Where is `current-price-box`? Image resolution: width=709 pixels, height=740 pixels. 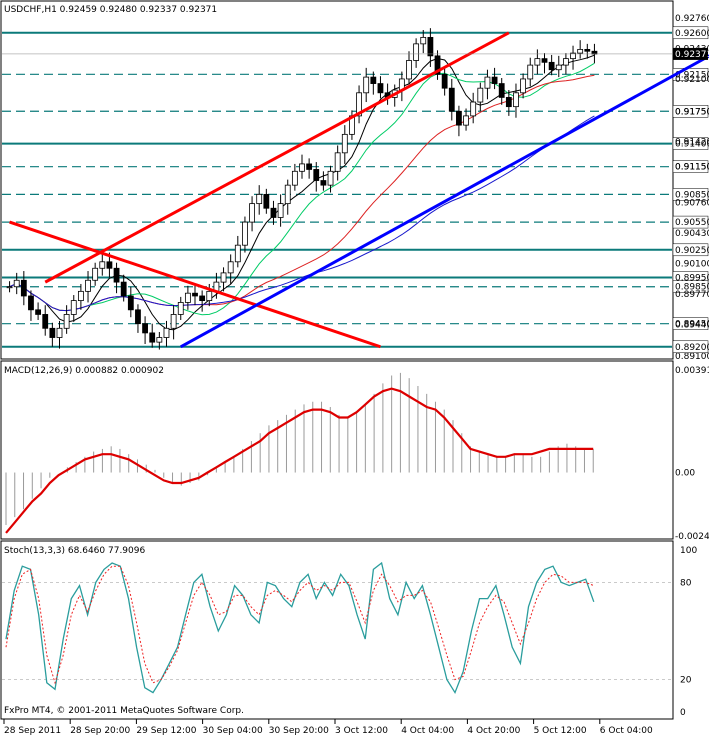 current-price-box is located at coordinates (690, 53).